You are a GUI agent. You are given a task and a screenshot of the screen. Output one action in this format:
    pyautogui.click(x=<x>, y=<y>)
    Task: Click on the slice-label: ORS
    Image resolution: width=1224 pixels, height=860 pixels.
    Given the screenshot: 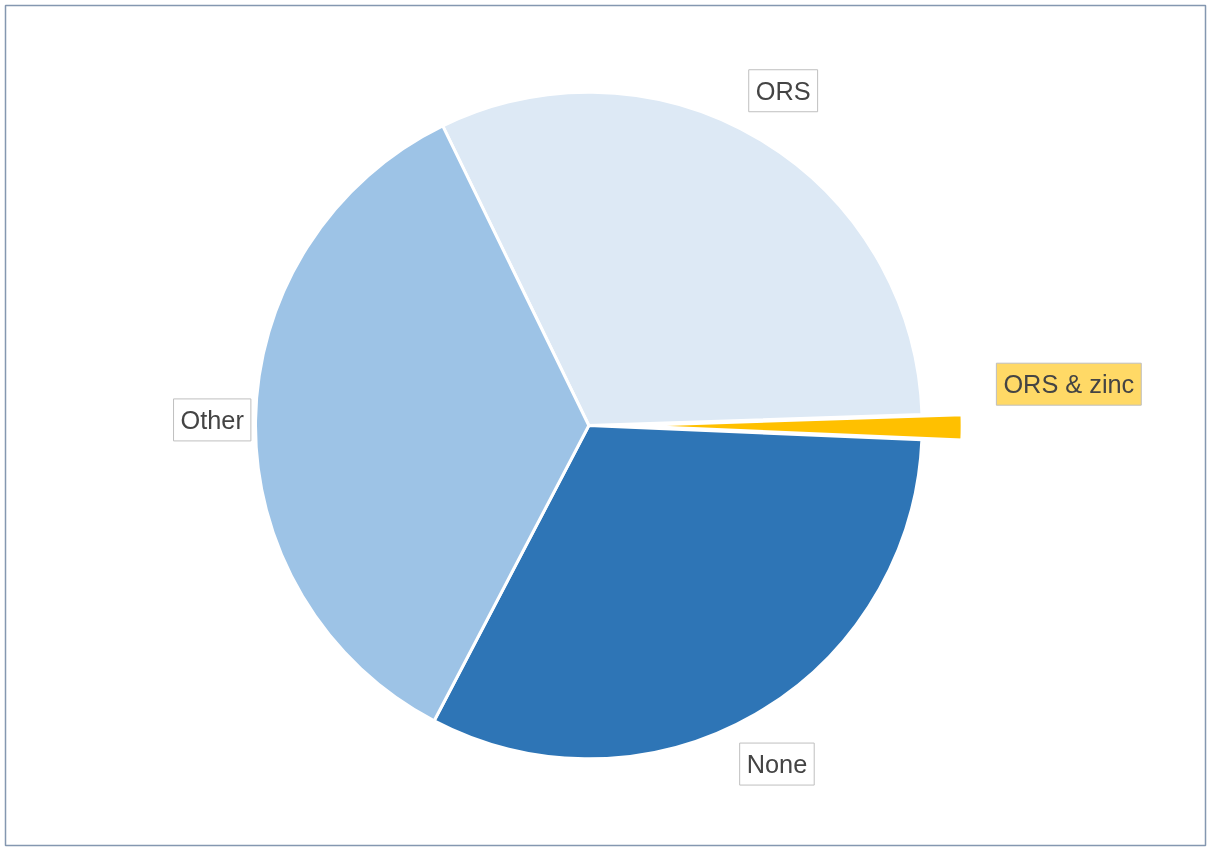 What is the action you would take?
    pyautogui.click(x=783, y=90)
    